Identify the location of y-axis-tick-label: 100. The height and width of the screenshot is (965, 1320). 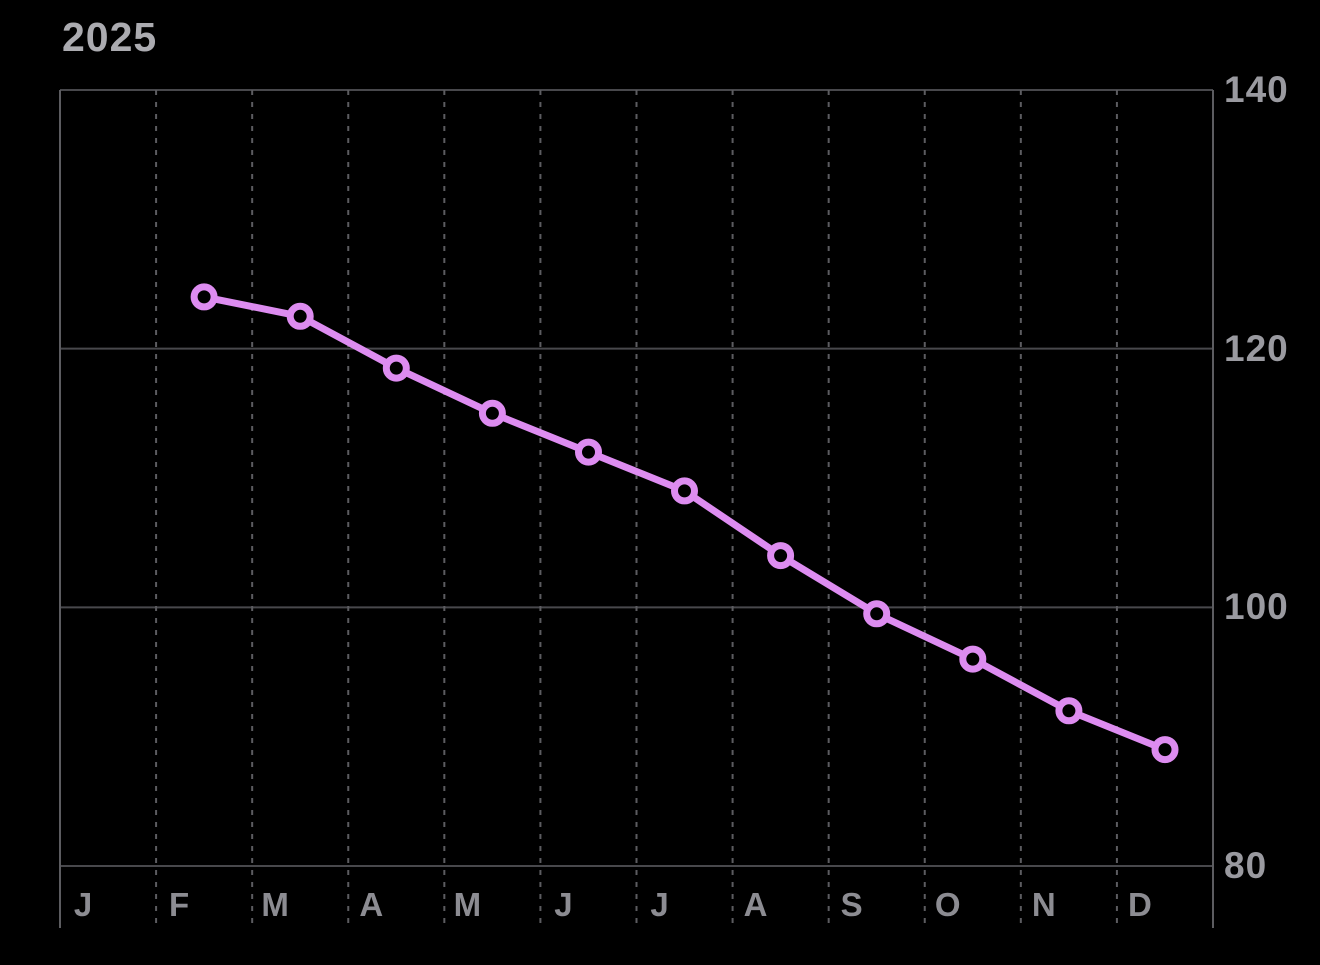
(1256, 607).